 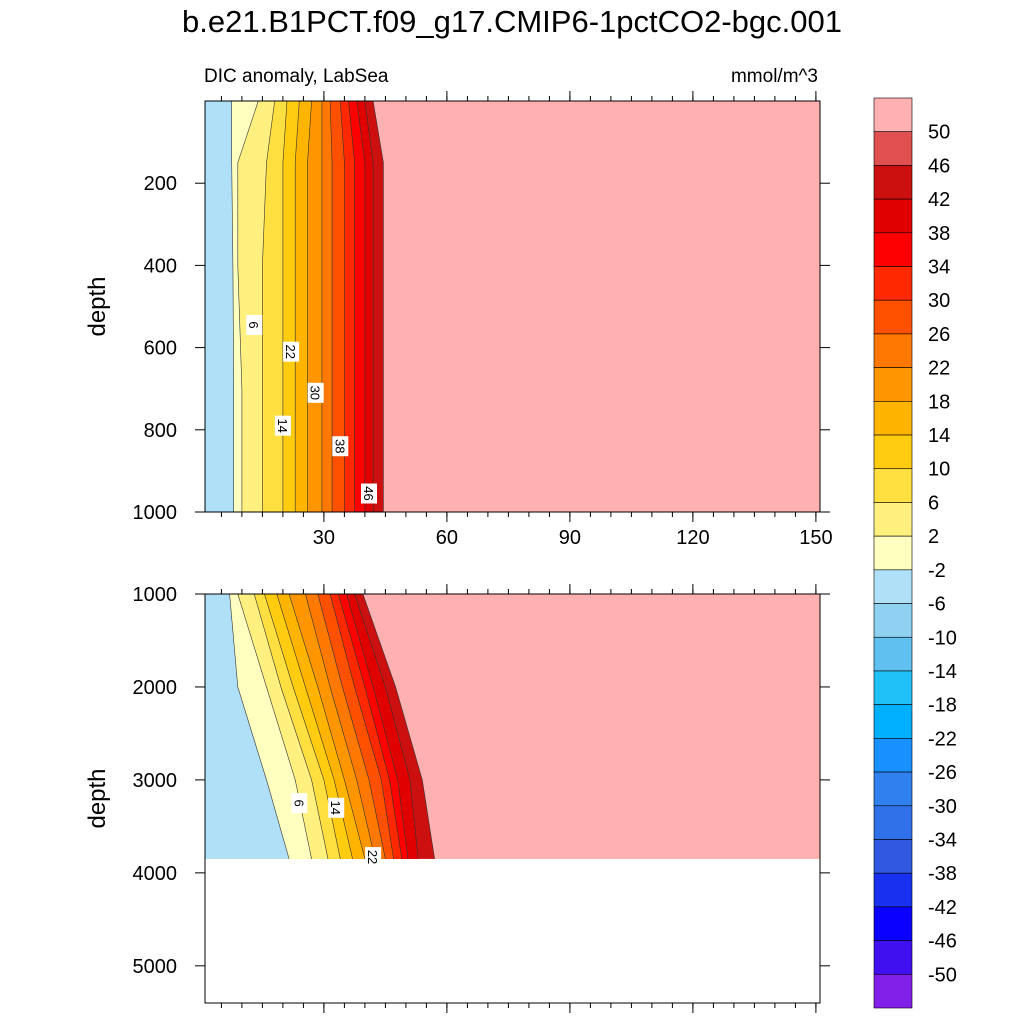 What do you see at coordinates (692, 538) in the screenshot?
I see `x-tick-label: 120` at bounding box center [692, 538].